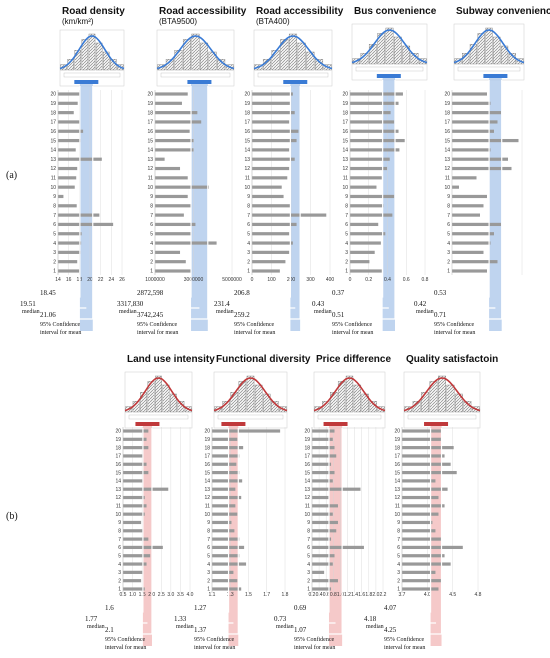 This screenshot has width=550, height=658. I want to click on row-label: 4, so click(119, 565).